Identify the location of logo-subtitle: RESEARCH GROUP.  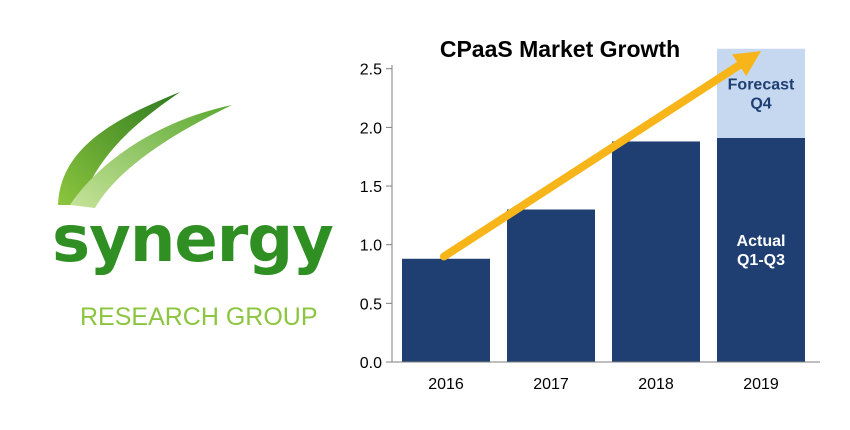
(199, 317).